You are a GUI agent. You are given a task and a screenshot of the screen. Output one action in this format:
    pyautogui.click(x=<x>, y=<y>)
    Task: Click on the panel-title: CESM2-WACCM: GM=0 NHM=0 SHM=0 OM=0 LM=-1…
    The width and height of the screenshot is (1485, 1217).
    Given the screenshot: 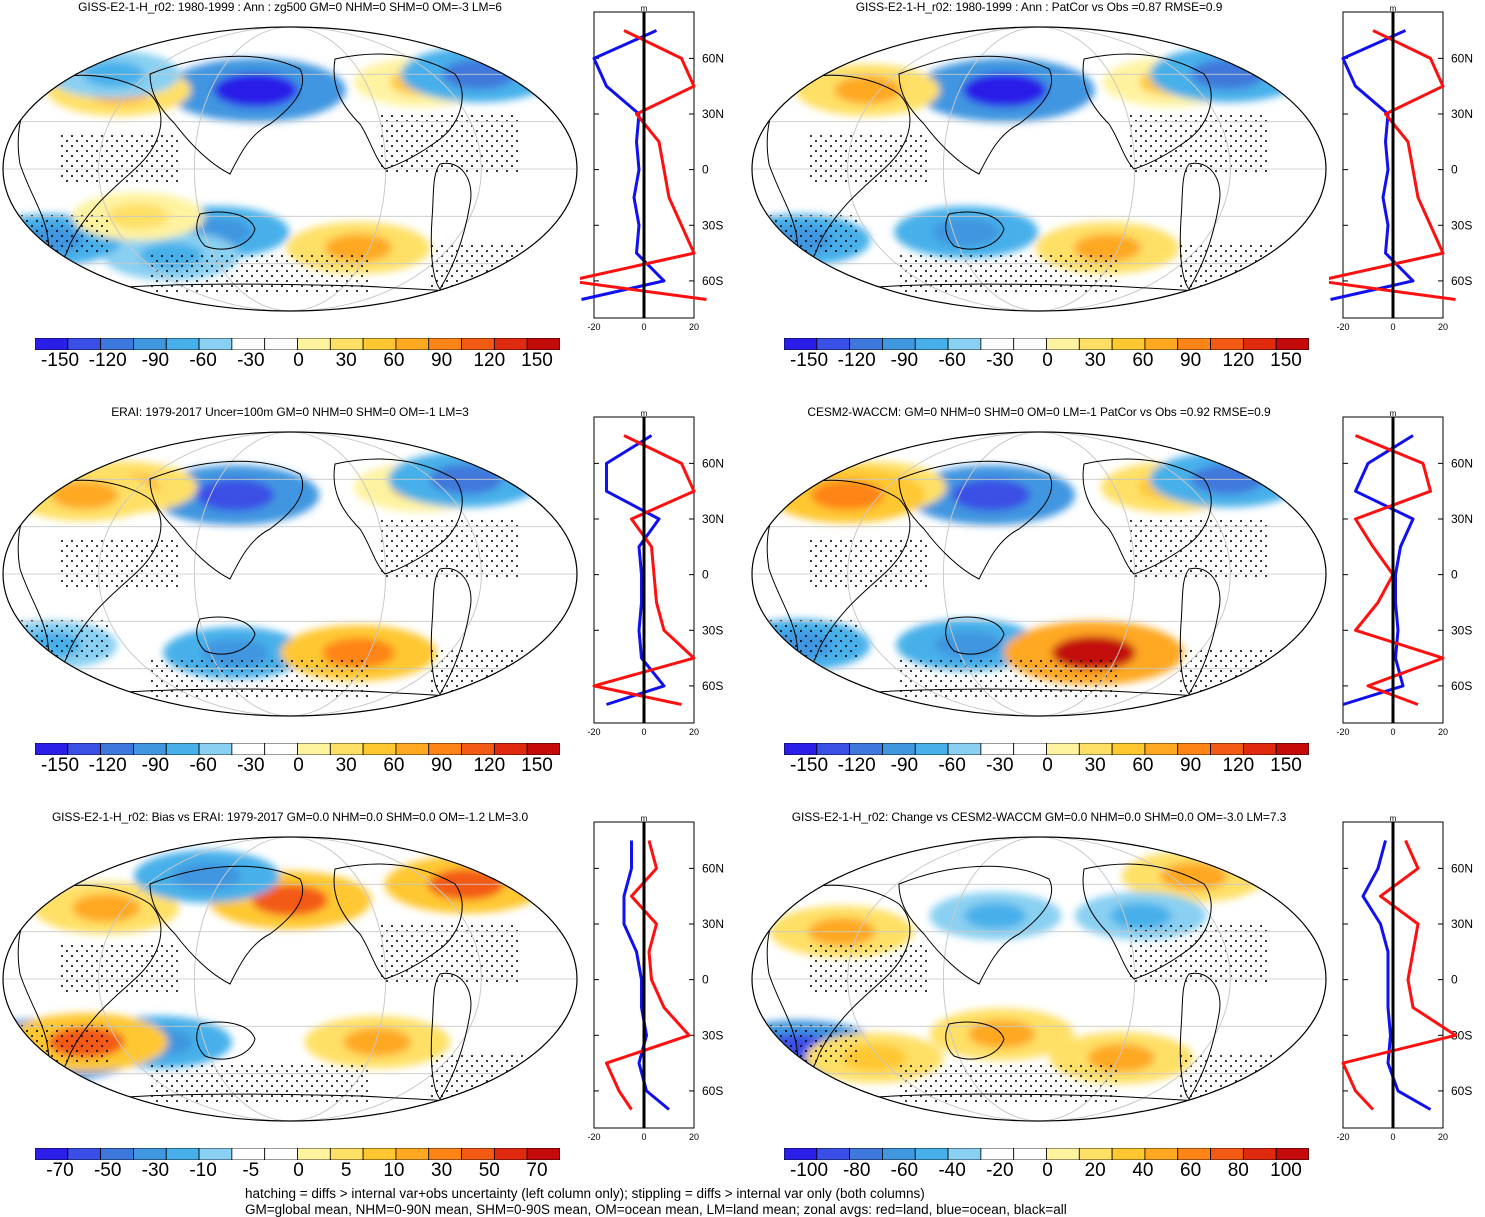 What is the action you would take?
    pyautogui.click(x=1039, y=412)
    